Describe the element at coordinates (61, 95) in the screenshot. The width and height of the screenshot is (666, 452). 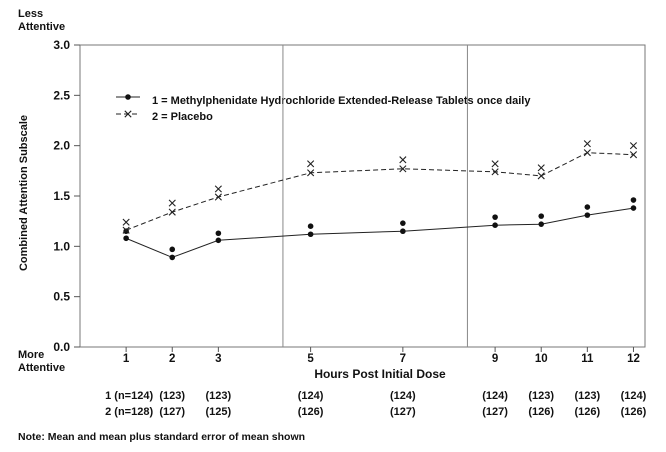
I see `y-tick-label: 2.5` at that location.